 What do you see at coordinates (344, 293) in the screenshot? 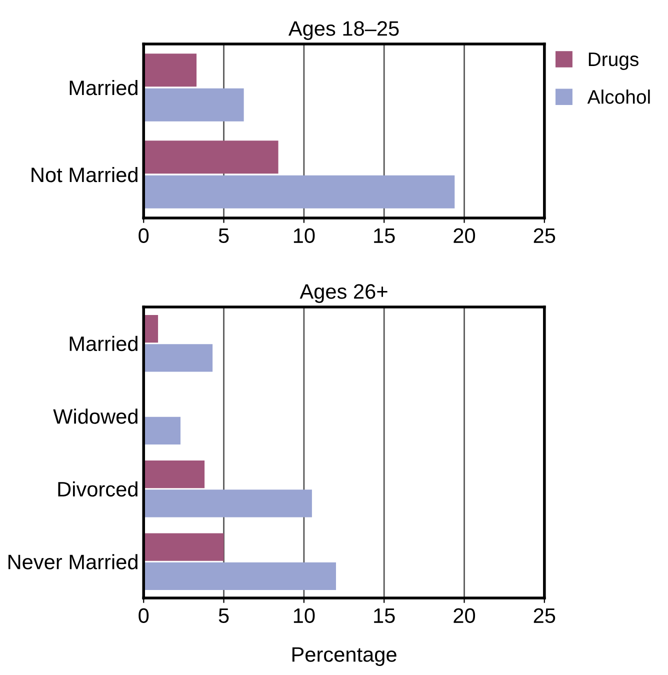
I see `chart-title: Ages 26+` at bounding box center [344, 293].